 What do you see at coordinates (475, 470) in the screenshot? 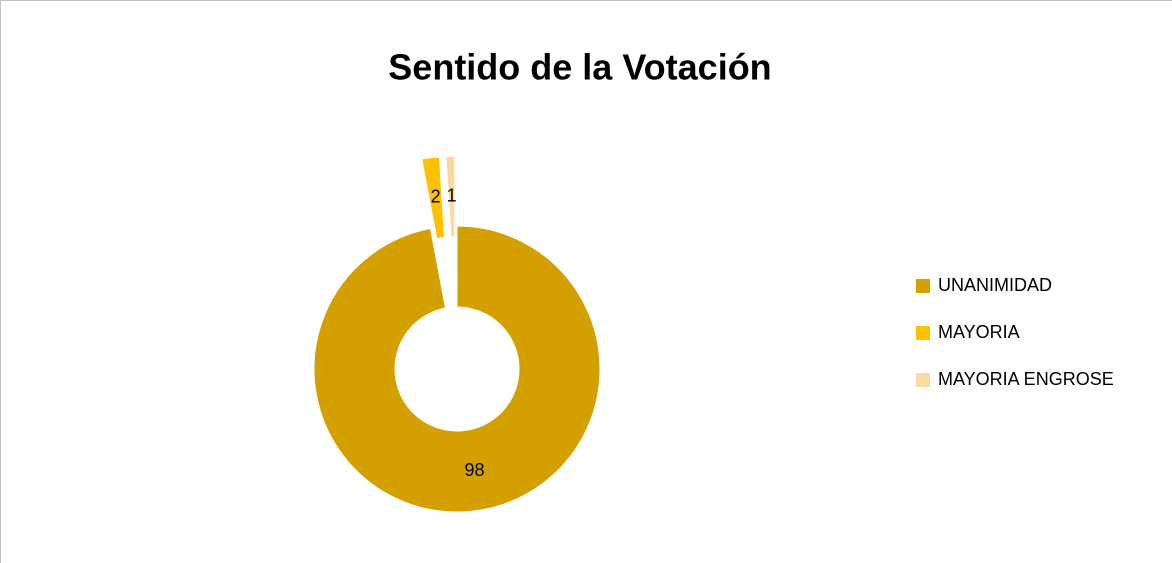
I see `data-label: 98` at bounding box center [475, 470].